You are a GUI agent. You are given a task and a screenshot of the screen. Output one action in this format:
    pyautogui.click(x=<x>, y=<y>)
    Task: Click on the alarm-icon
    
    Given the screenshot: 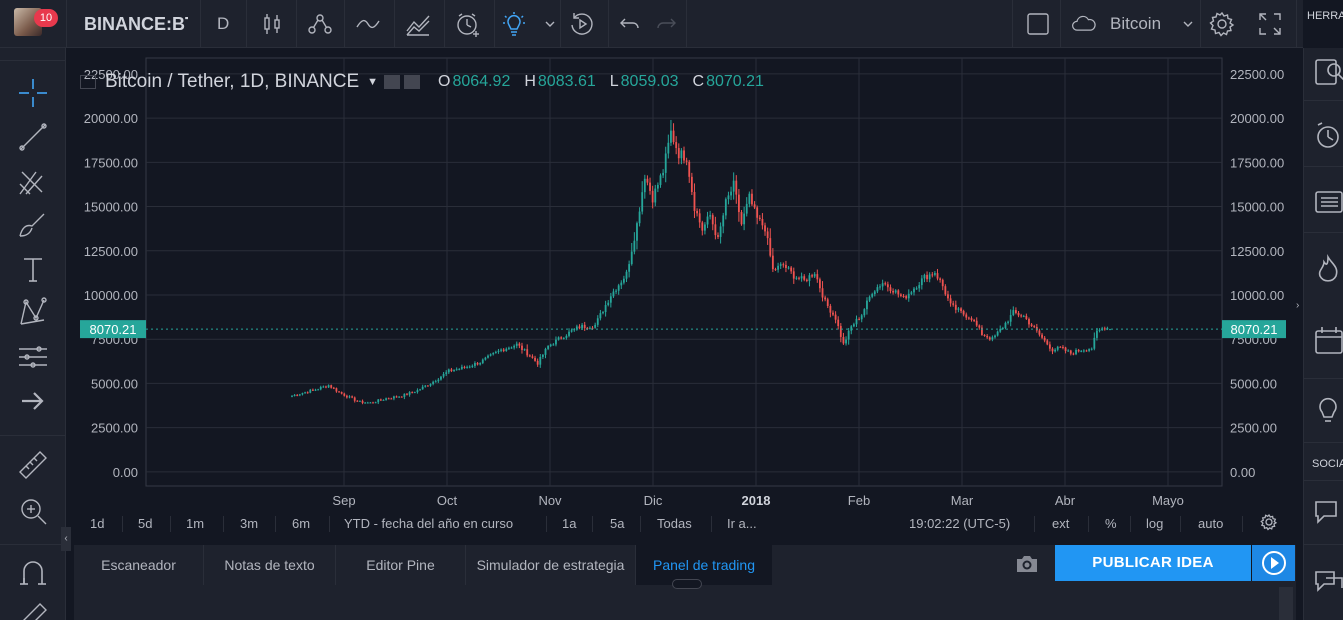 What is the action you would take?
    pyautogui.click(x=1327, y=136)
    